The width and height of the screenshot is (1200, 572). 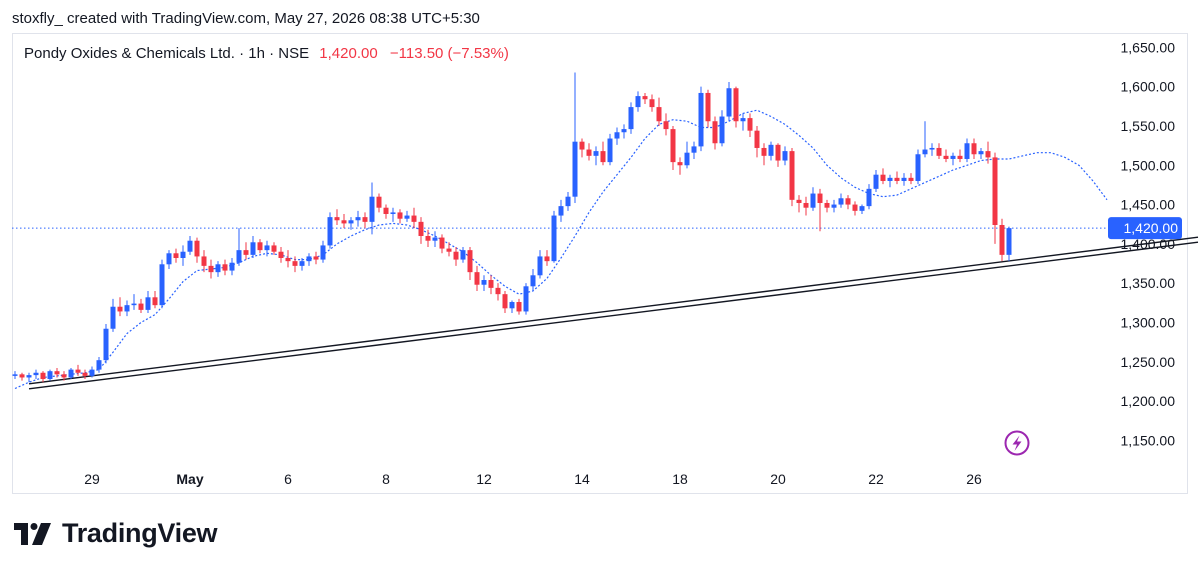 I want to click on y-tick-label: 1,200.00, so click(x=1148, y=401).